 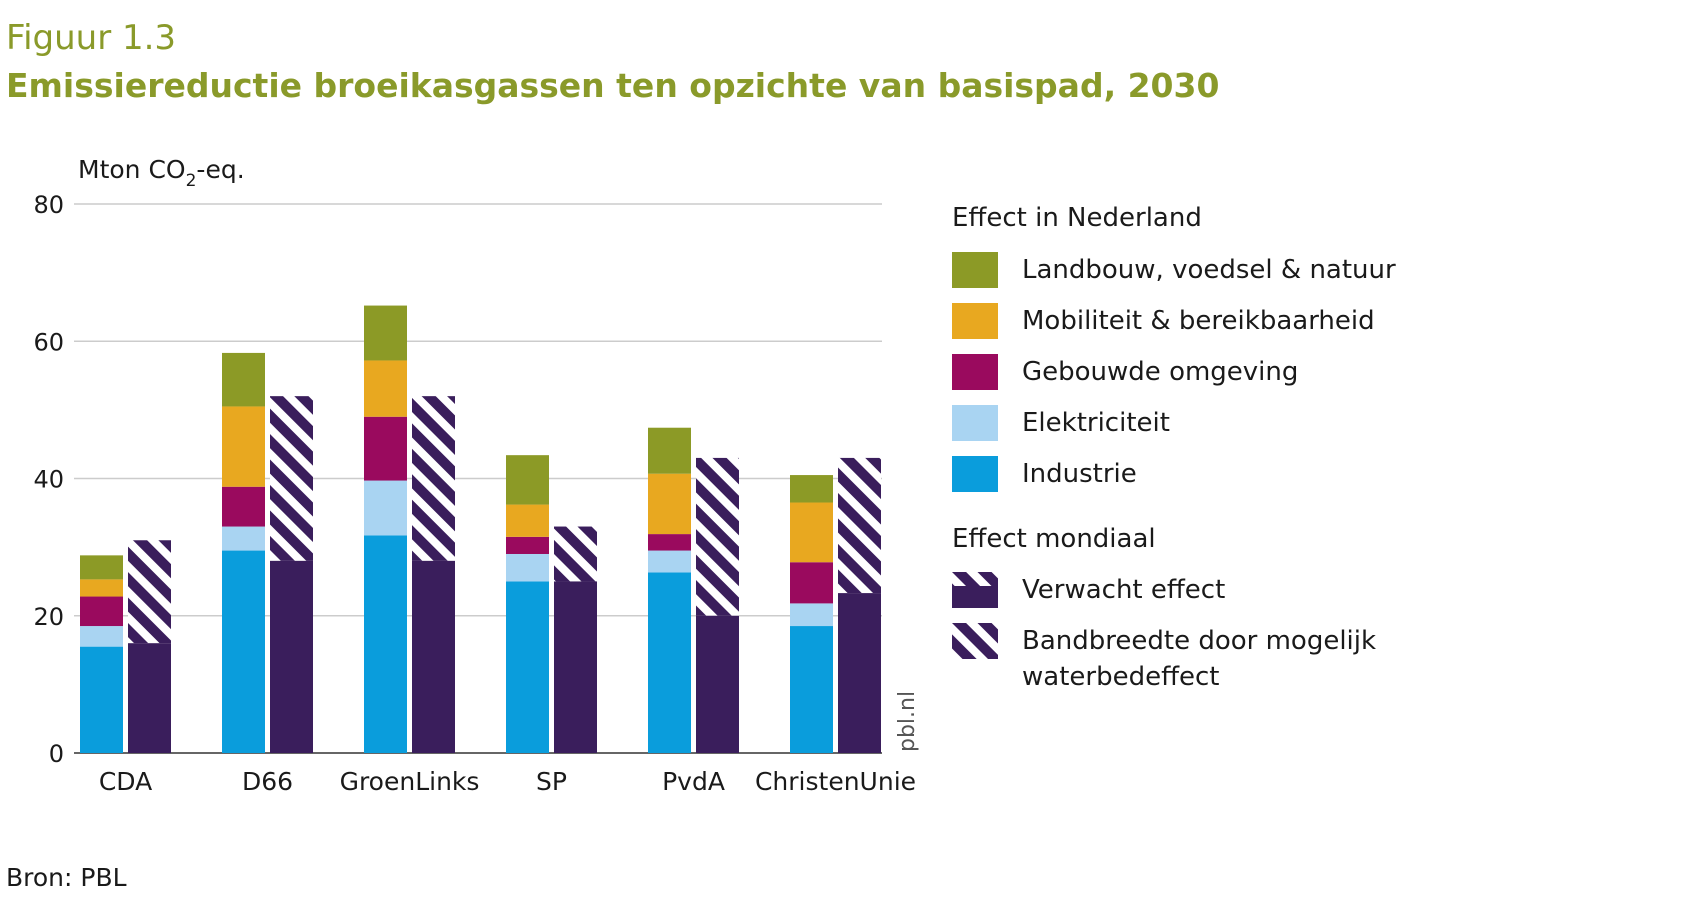 What do you see at coordinates (243, 379) in the screenshot?
I see `bar-landbouw-d66` at bounding box center [243, 379].